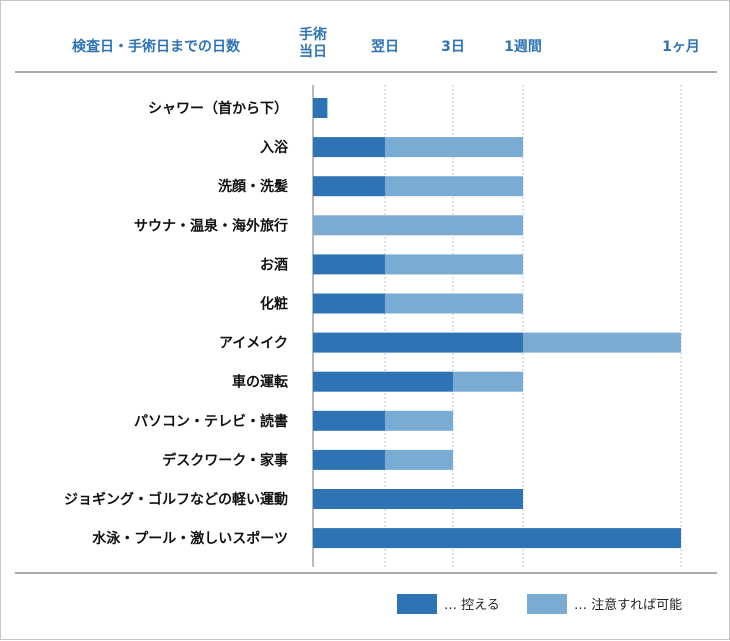 The image size is (730, 641). Describe the element at coordinates (628, 605) in the screenshot. I see `legend-label-caution: … 注意すれば可能` at that location.